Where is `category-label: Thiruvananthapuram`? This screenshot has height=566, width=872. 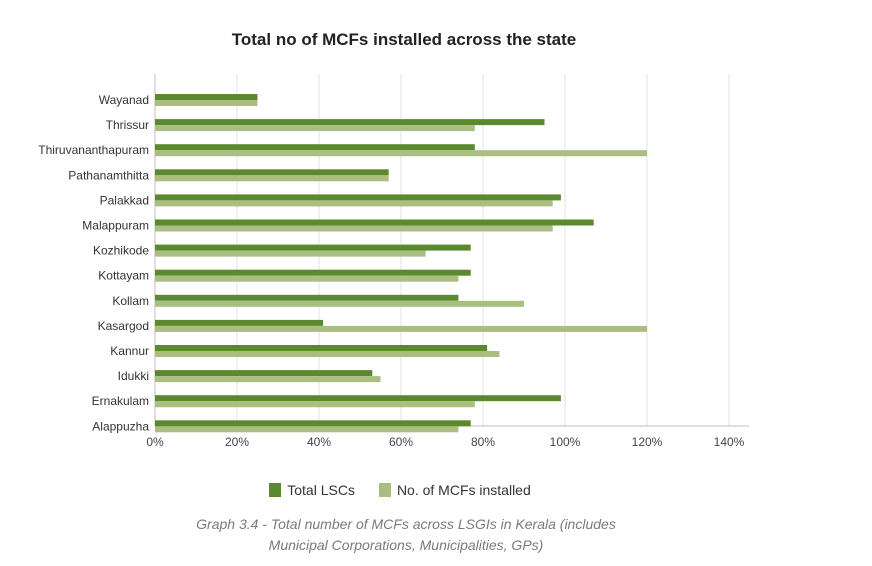 category-label: Thiruvananthapuram is located at coordinates (93, 150).